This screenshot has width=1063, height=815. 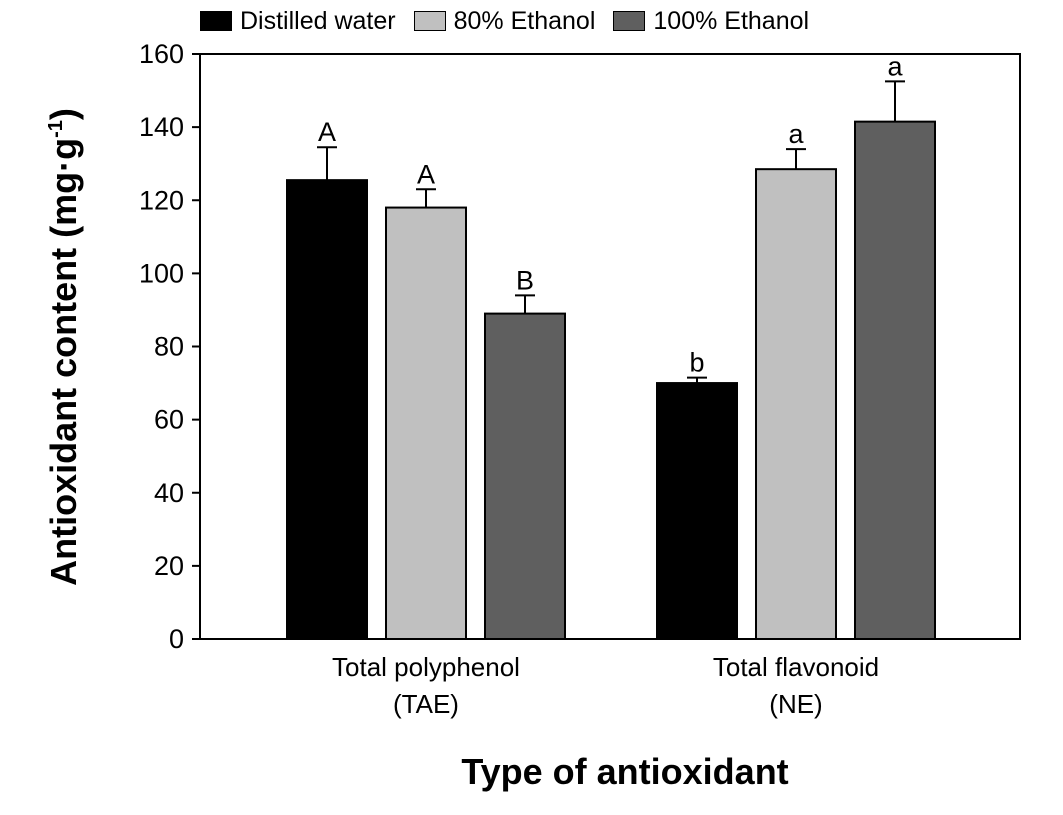 What do you see at coordinates (169, 566) in the screenshot?
I see `y-tick-label: 20` at bounding box center [169, 566].